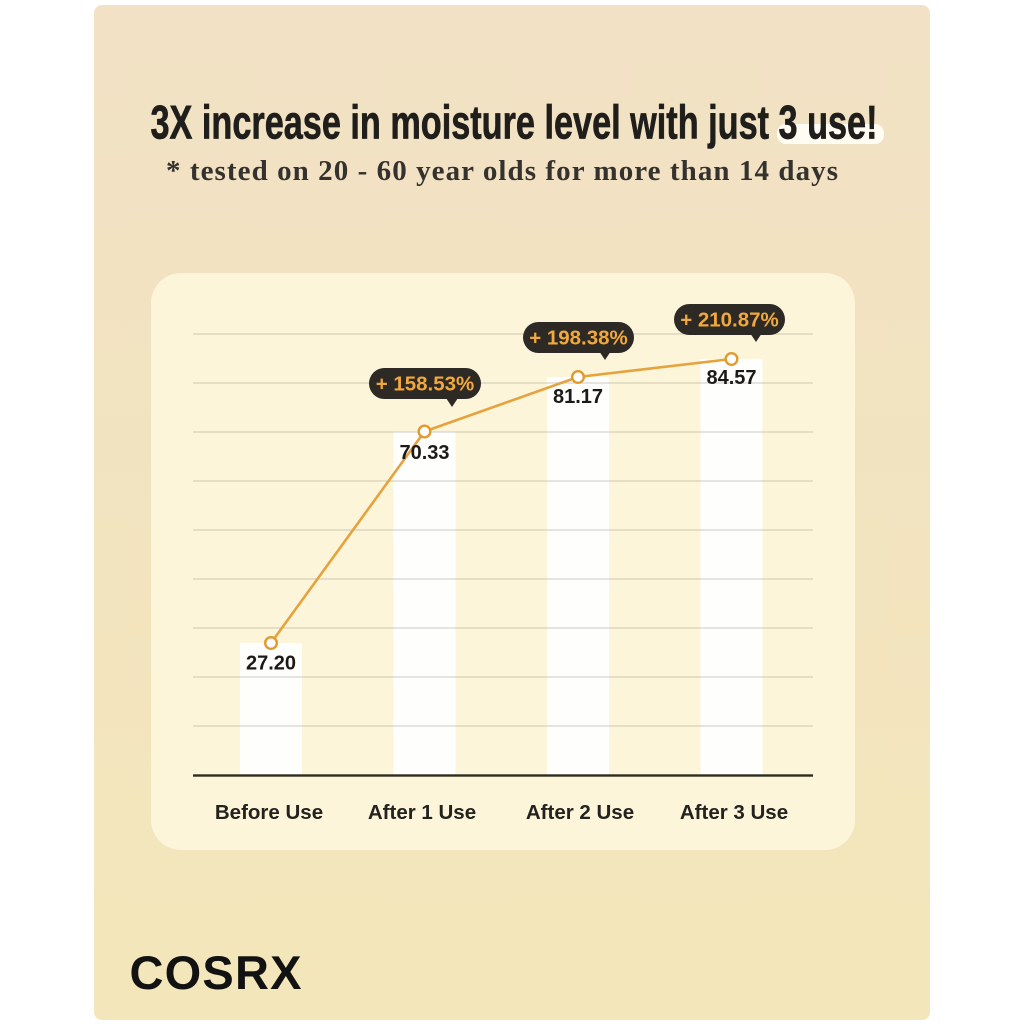 Image resolution: width=1024 pixels, height=1024 pixels. Describe the element at coordinates (578, 338) in the screenshot. I see `svg-text: + 198.38%` at that location.